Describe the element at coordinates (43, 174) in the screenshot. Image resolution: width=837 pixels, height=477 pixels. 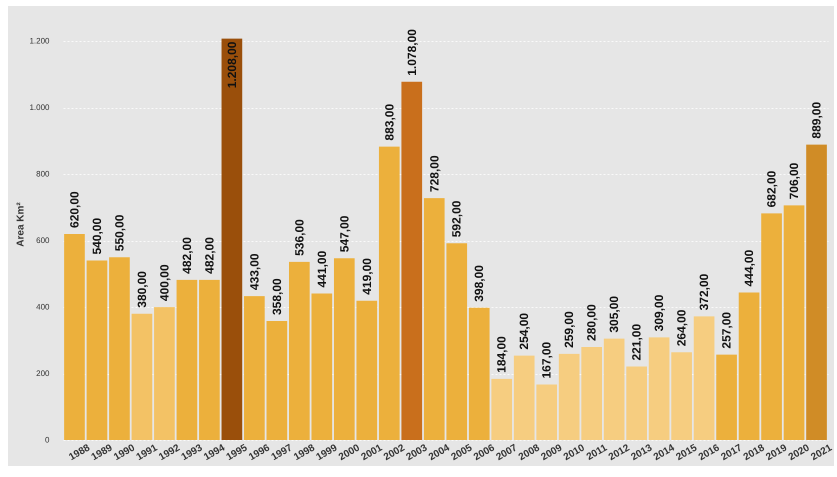
I see `y-tick-label: 800` at that location.